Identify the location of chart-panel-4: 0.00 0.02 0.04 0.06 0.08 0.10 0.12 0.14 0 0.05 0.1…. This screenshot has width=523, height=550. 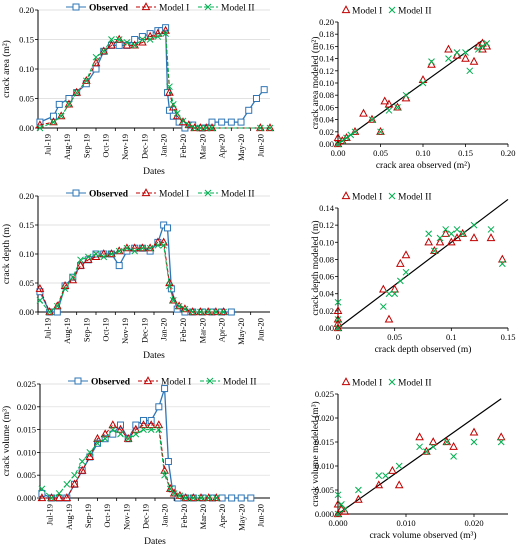
(412, 273).